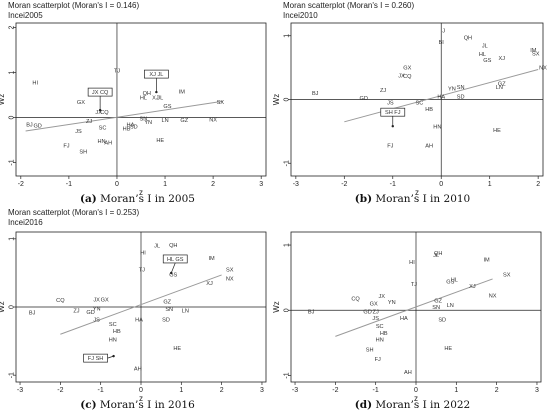 The height and width of the screenshot is (415, 550). Describe the element at coordinates (173, 246) in the screenshot. I see `point-label-qh: QH` at that location.